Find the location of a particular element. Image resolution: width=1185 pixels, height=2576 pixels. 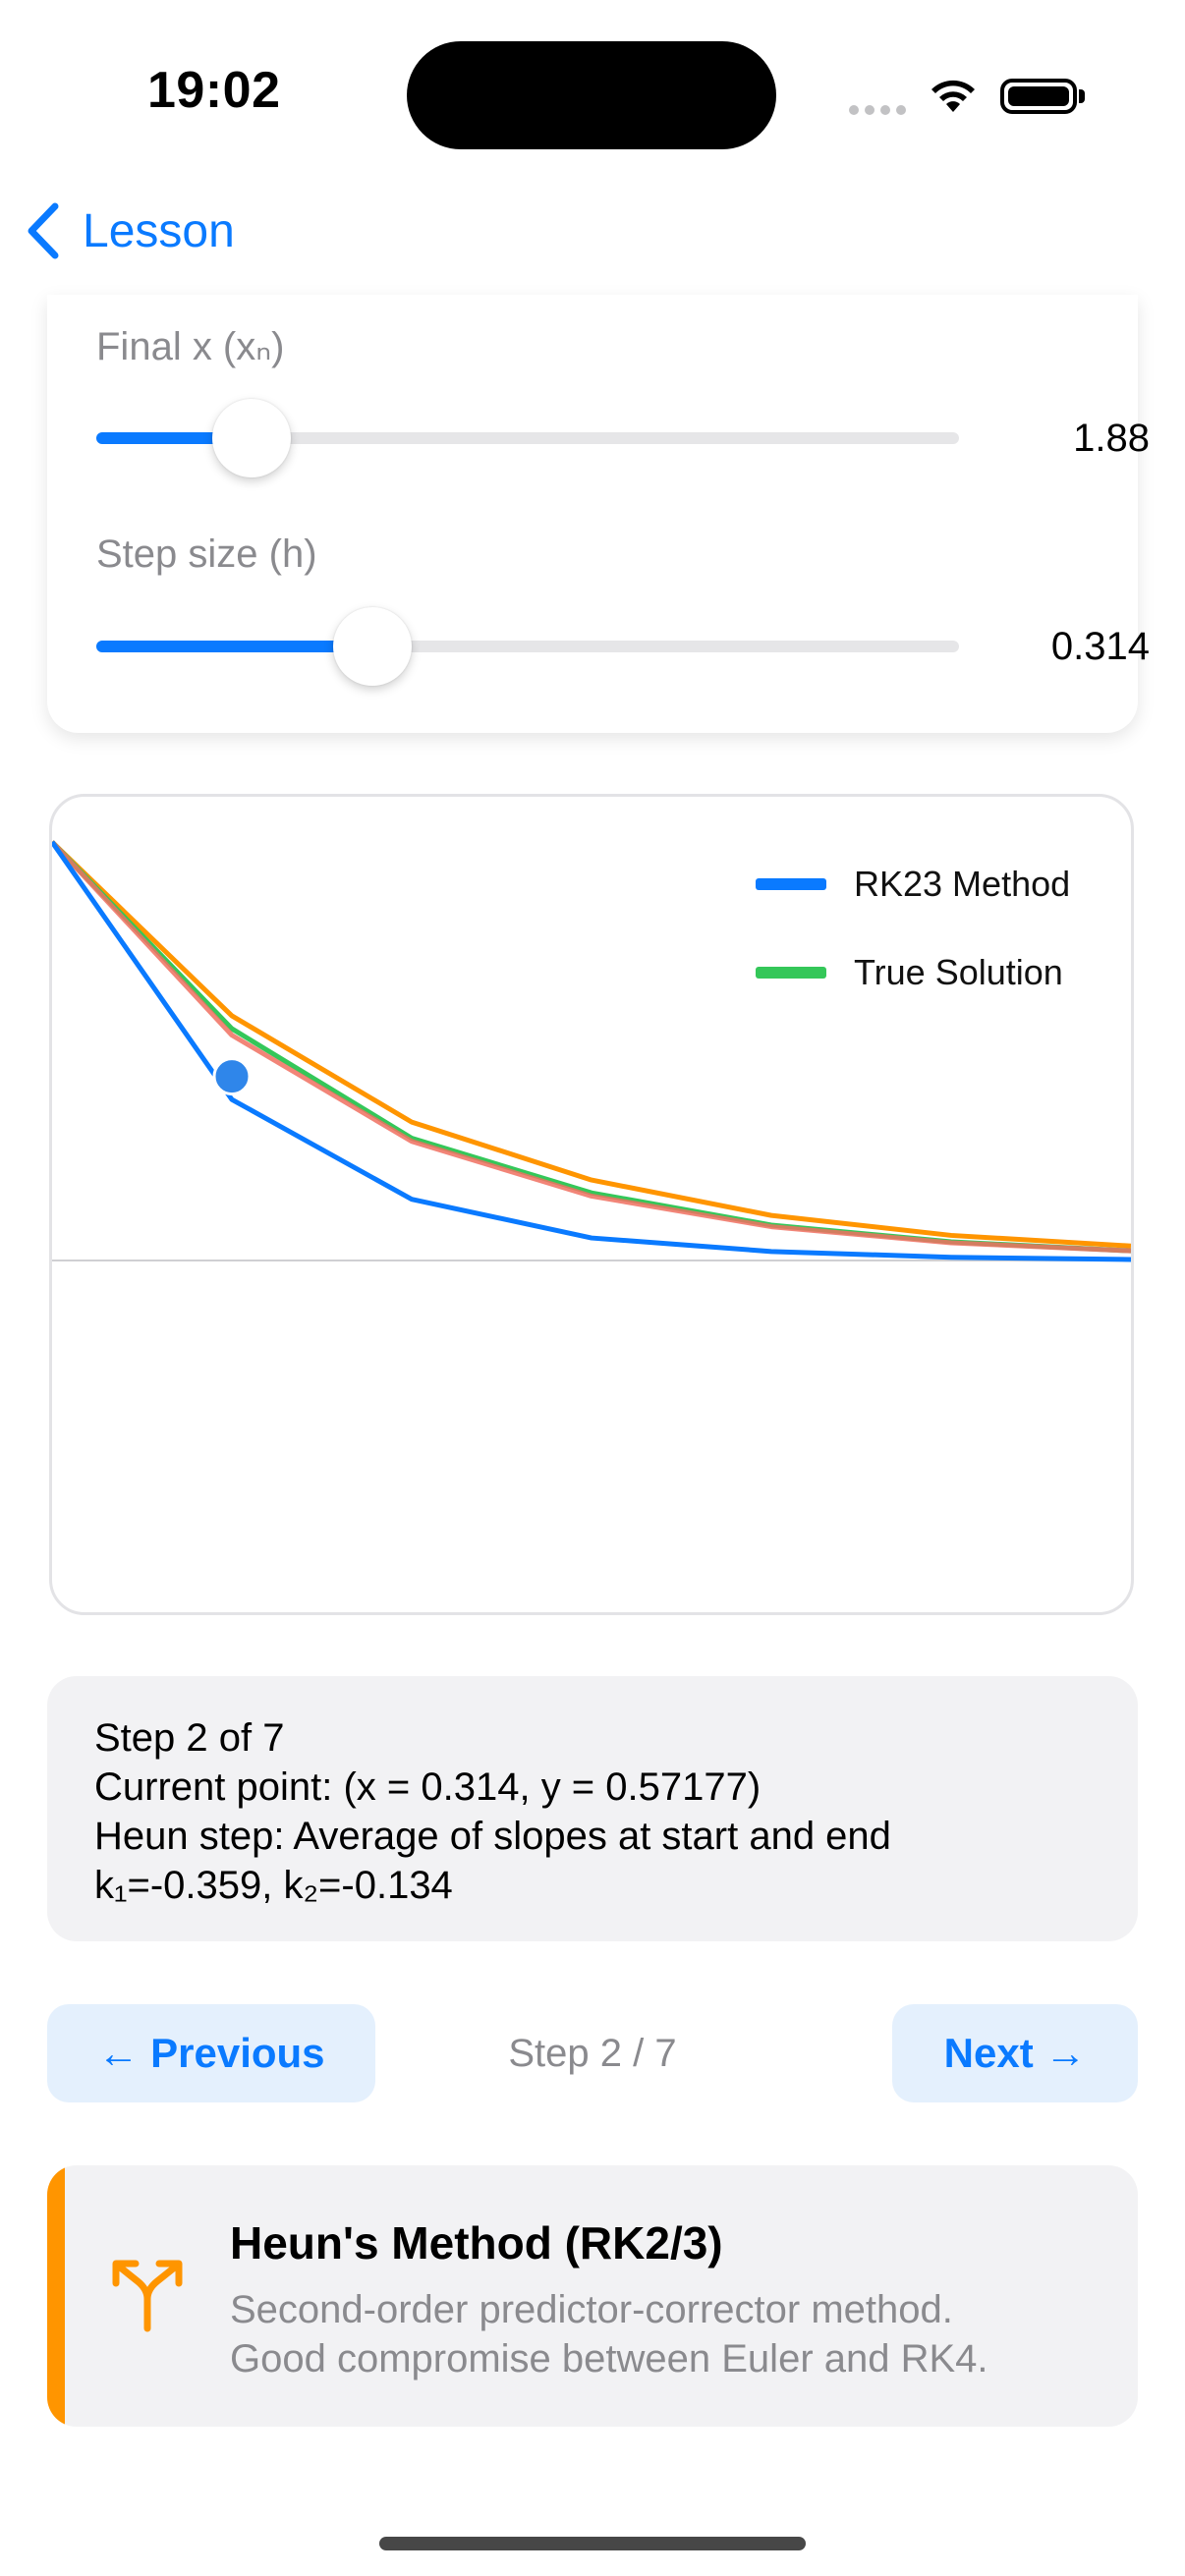

current-point-text: Current point: (x = 0.314, y = 0.57177) is located at coordinates (428, 1787).